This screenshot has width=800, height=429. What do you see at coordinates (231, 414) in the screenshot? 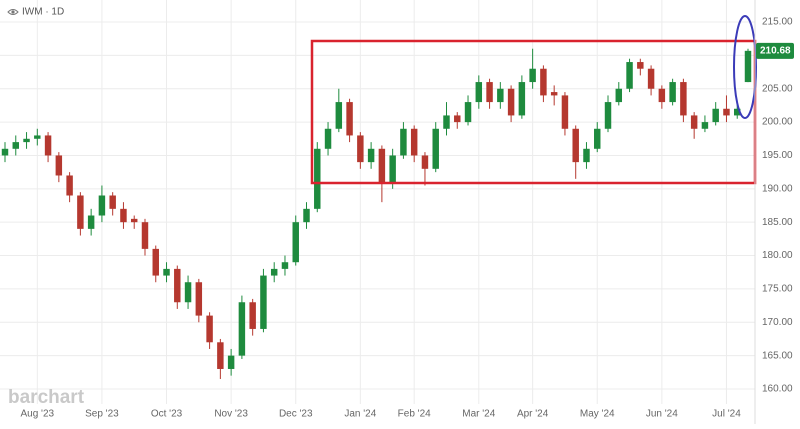
I see `x-tick-label: Nov '23` at bounding box center [231, 414].